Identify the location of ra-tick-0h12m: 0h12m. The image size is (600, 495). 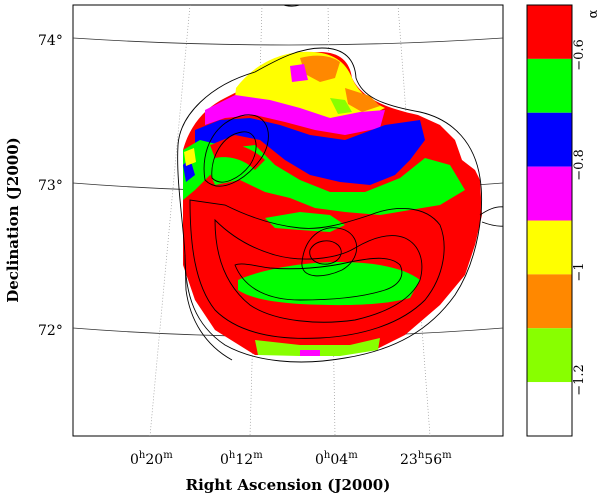
(241, 459).